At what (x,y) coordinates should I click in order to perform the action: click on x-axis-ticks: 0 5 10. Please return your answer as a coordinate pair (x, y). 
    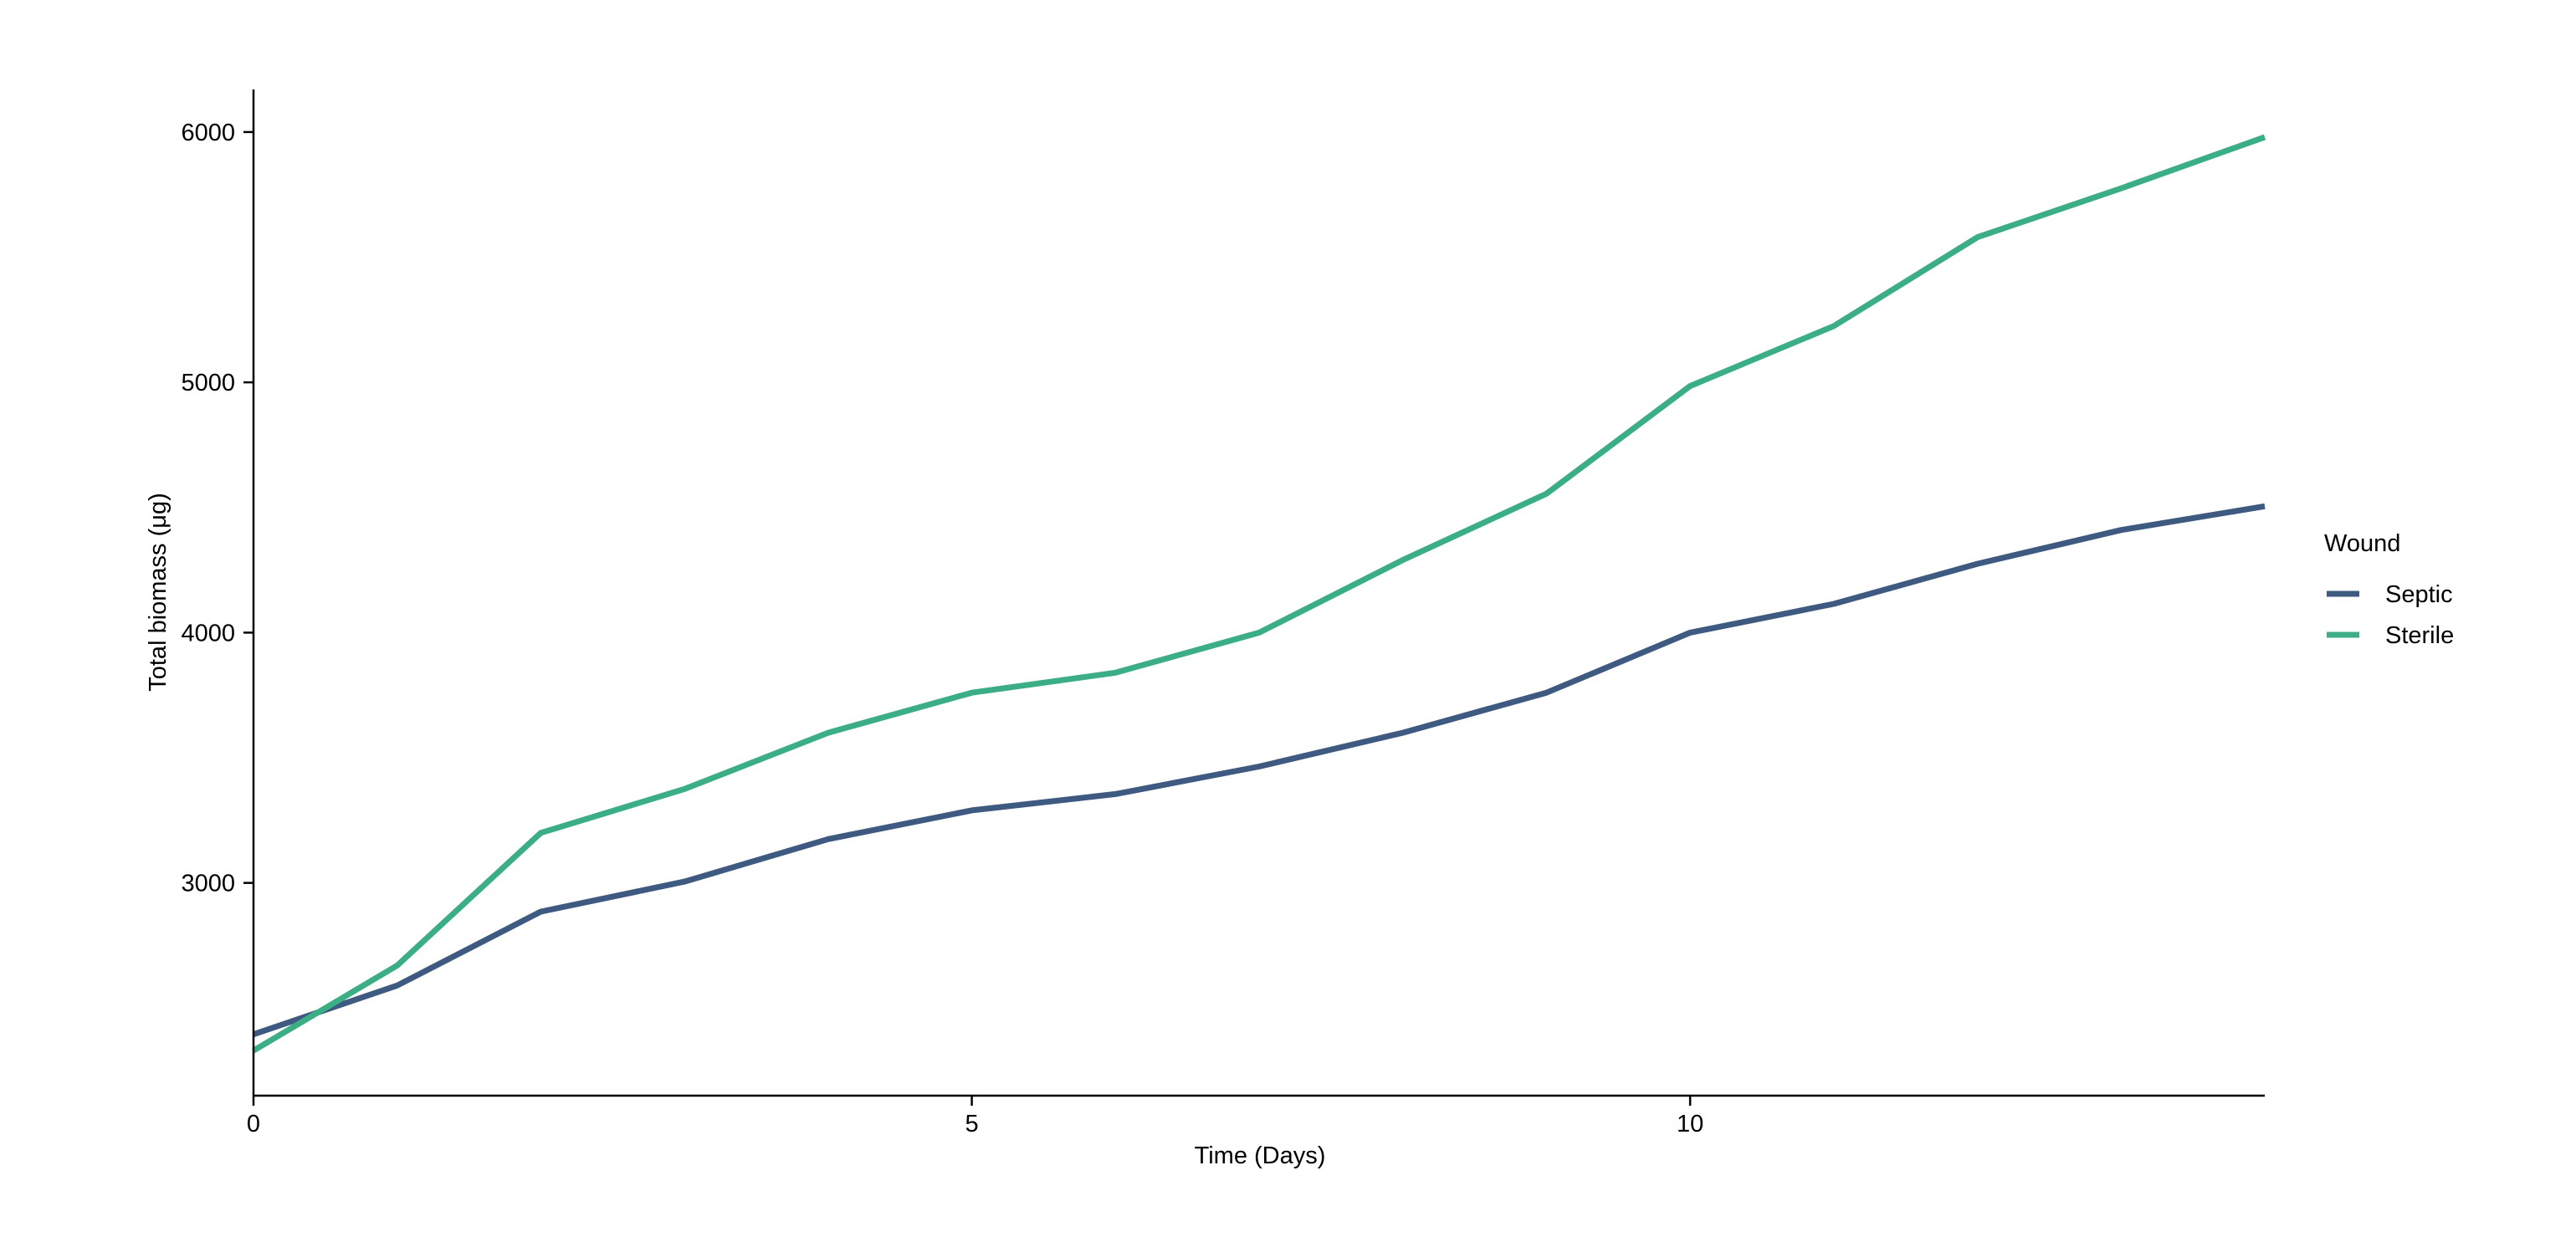
    Looking at the image, I should click on (975, 1116).